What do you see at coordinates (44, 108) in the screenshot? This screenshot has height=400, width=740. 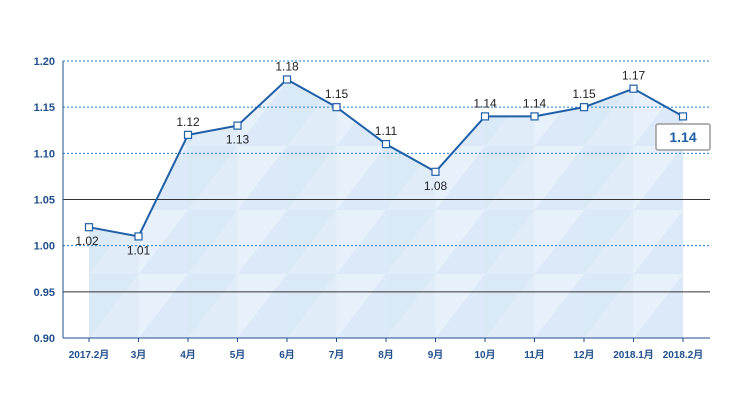 I see `y-tick-label: 1.15` at bounding box center [44, 108].